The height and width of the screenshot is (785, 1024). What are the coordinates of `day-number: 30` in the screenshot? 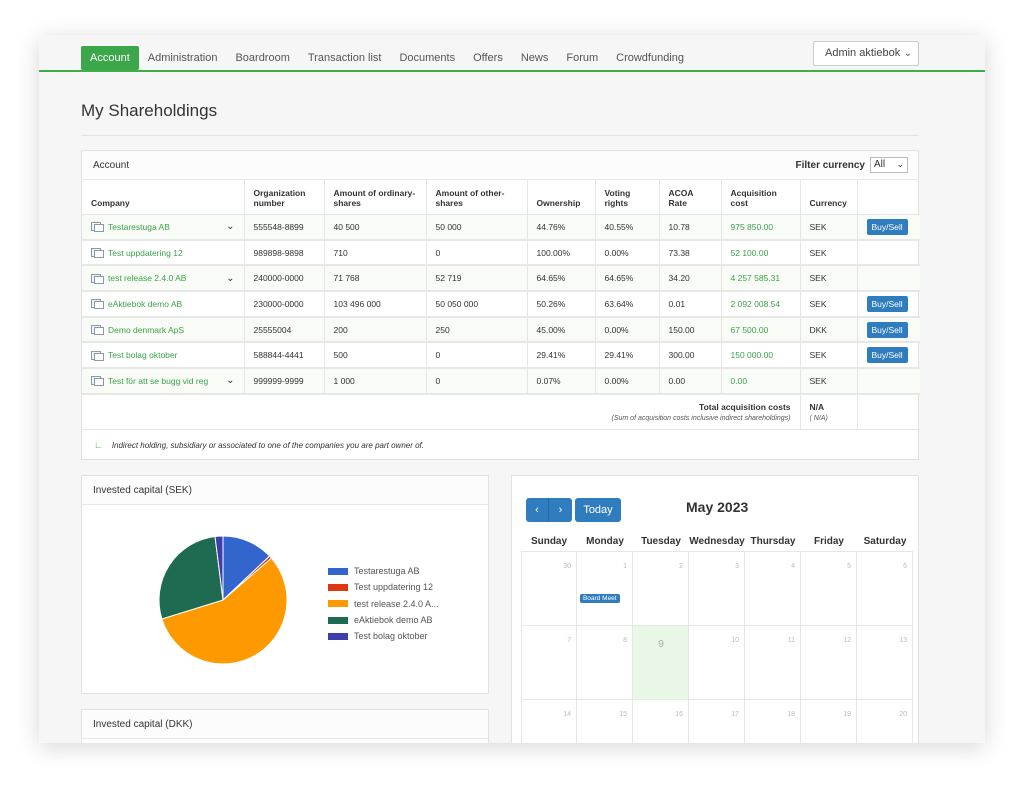 It's located at (567, 566).